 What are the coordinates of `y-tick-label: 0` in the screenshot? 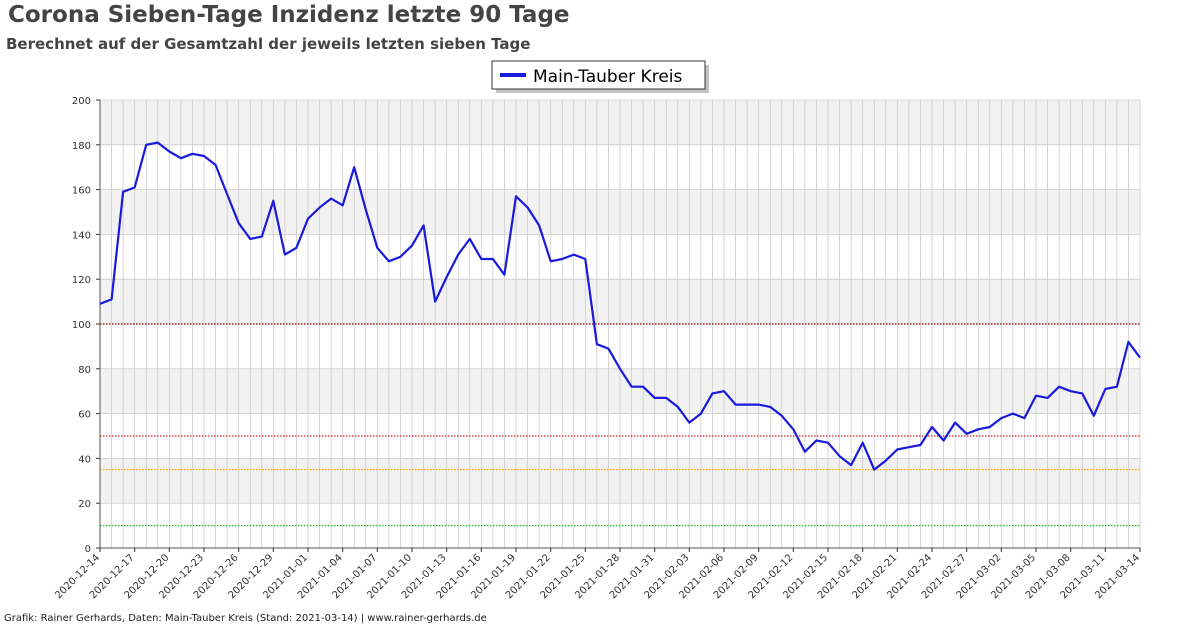 It's located at (88, 549).